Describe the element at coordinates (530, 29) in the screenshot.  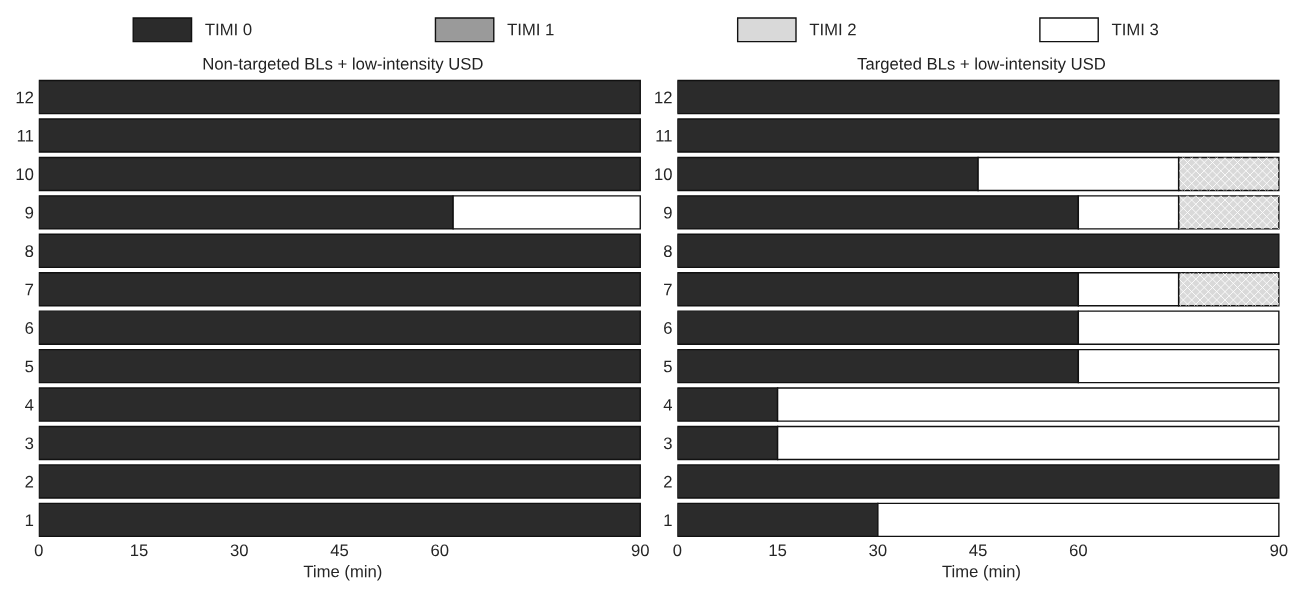
I see `legend-label: TIMI 1` at that location.